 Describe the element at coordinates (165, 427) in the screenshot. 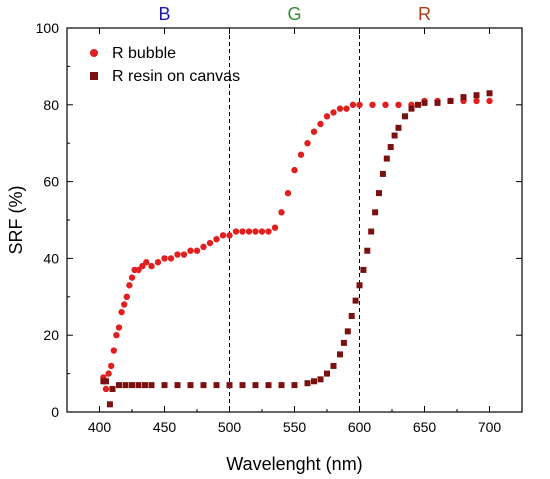

I see `x-tick-label-450: 450` at that location.